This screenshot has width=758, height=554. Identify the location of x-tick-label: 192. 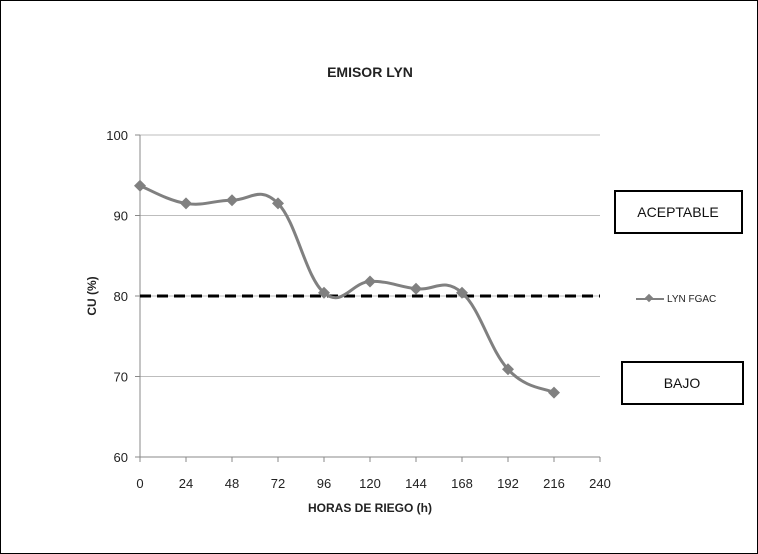
(508, 483).